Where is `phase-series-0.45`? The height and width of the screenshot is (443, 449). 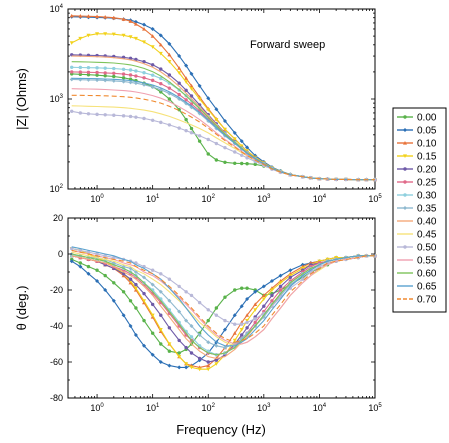 phase-series-0.45 is located at coordinates (223, 299).